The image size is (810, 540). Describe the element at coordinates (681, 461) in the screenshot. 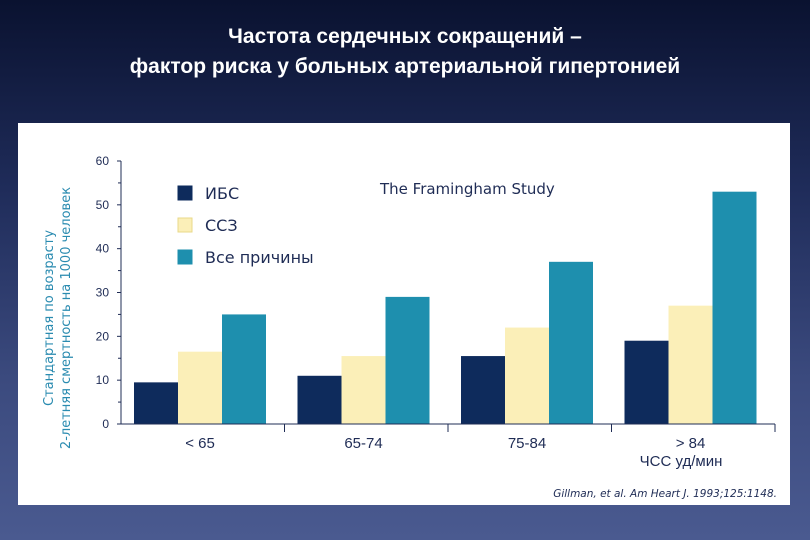

I see `x-axis-title: ЧСС уд/мин` at that location.